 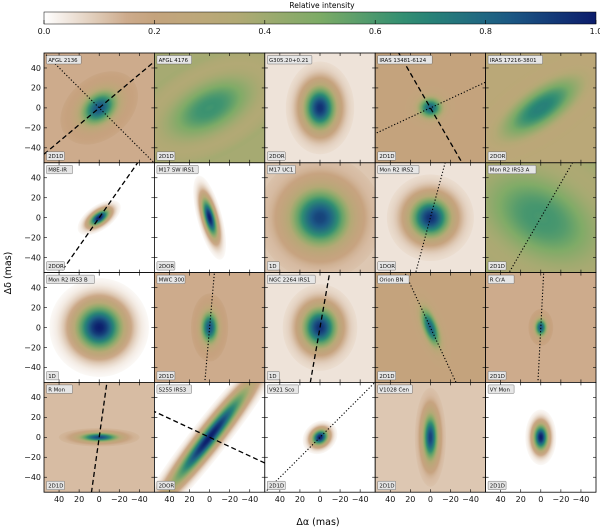 I want to click on y-tick-label: −40, so click(x=32, y=148).